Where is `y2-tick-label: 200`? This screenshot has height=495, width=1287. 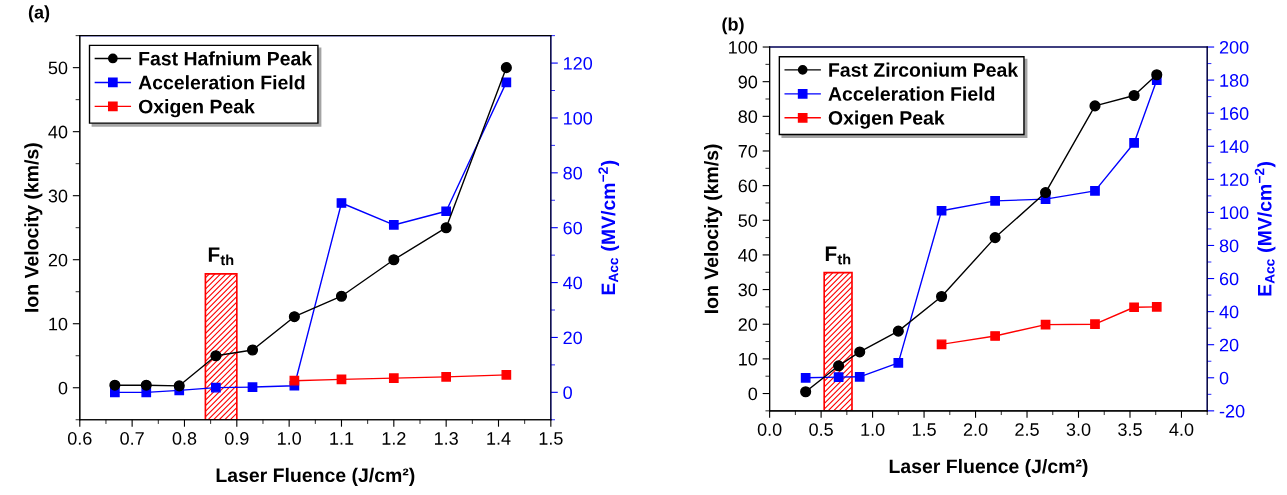
y2-tick-label: 200 is located at coordinates (1234, 47).